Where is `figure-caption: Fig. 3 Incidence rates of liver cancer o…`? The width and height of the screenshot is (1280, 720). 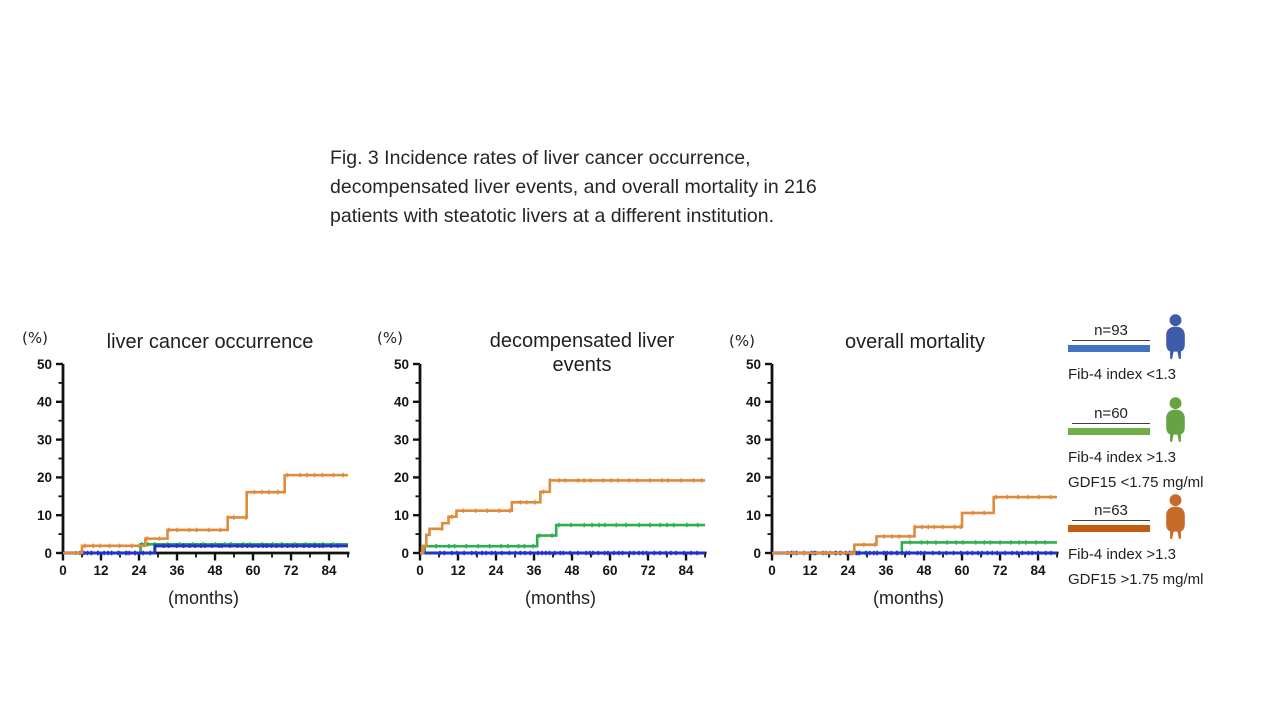 figure-caption: Fig. 3 Incidence rates of liver cancer o… is located at coordinates (630, 187).